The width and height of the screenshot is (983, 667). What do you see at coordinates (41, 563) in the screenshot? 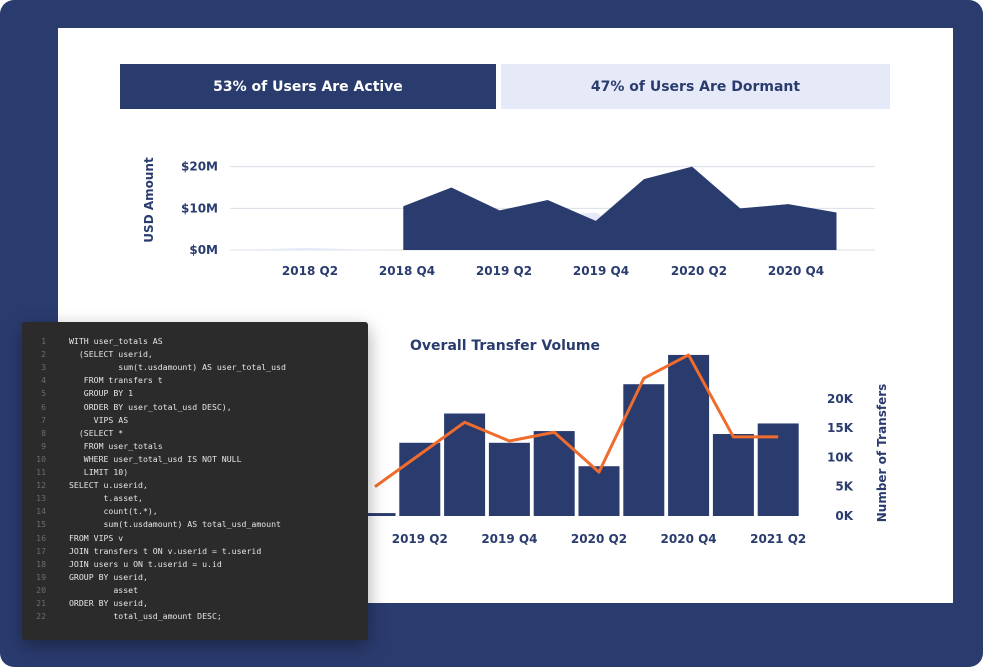
I see `code-line-number: 18` at bounding box center [41, 563].